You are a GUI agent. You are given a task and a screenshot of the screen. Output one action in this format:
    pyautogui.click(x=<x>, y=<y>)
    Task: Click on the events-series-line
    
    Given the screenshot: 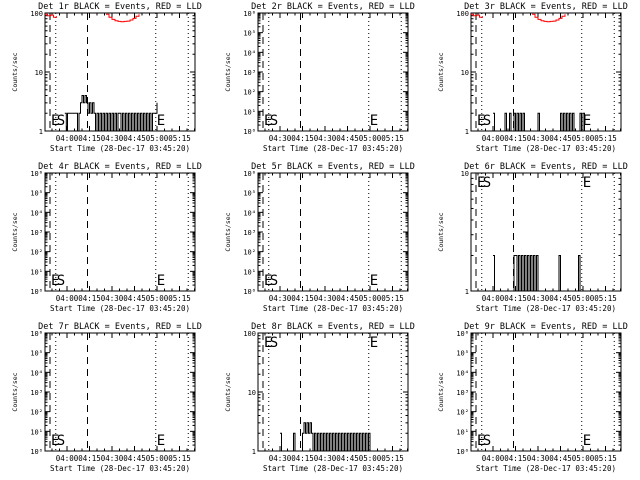 What is the action you would take?
    pyautogui.click(x=539, y=122)
    